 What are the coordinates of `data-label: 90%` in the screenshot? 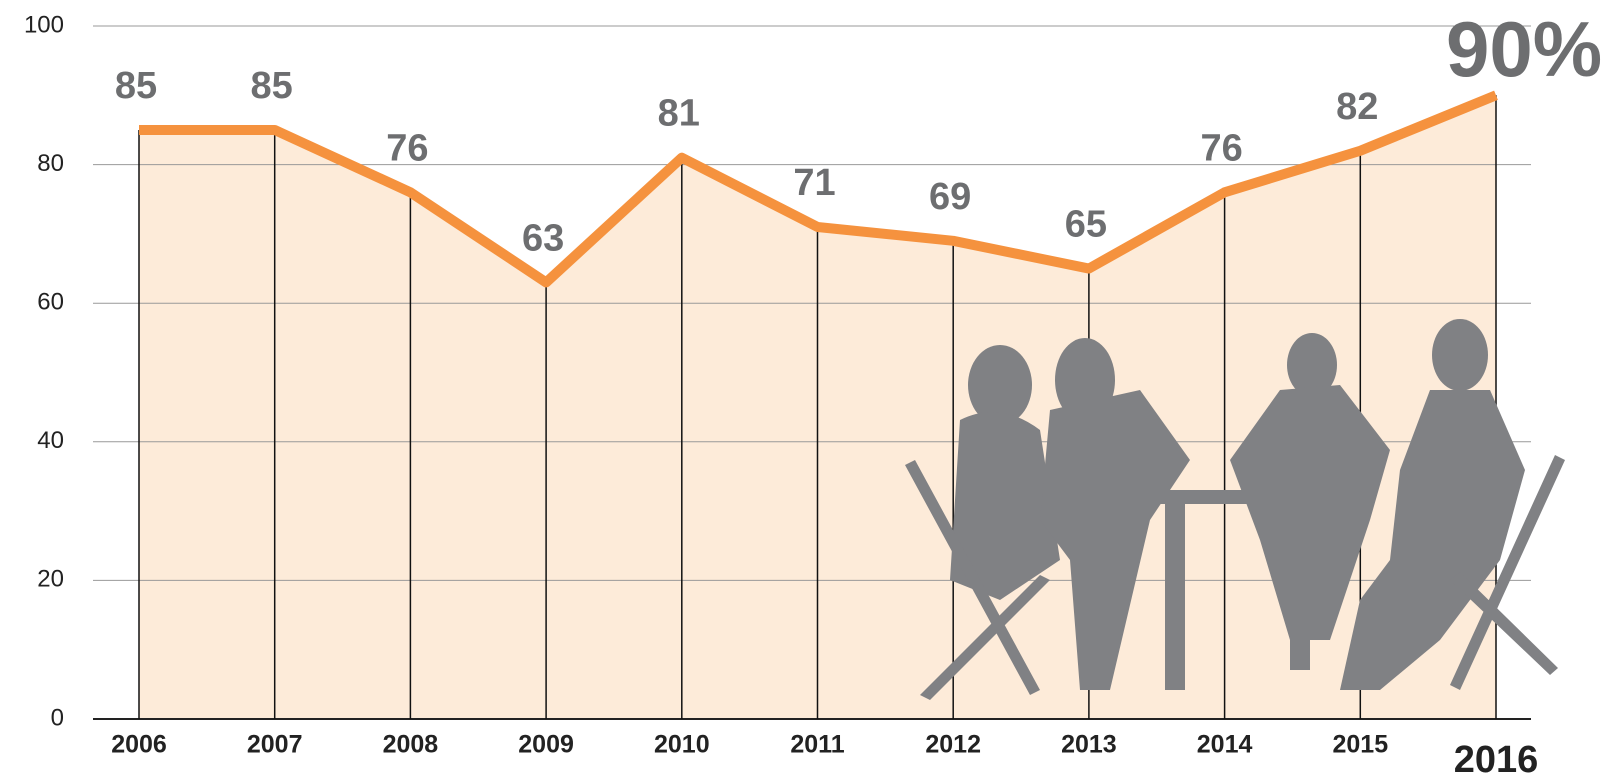 It's located at (1524, 49).